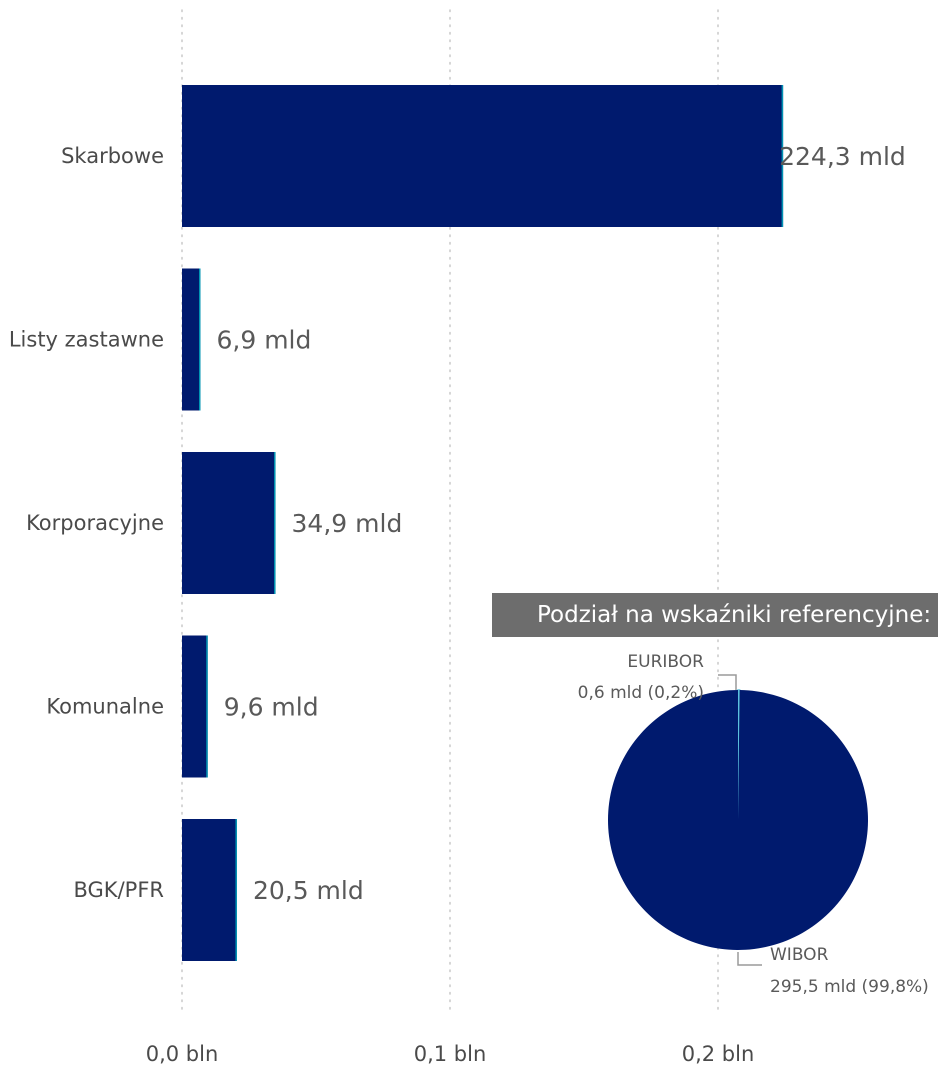  I want to click on leader-line-wibor, so click(749, 959).